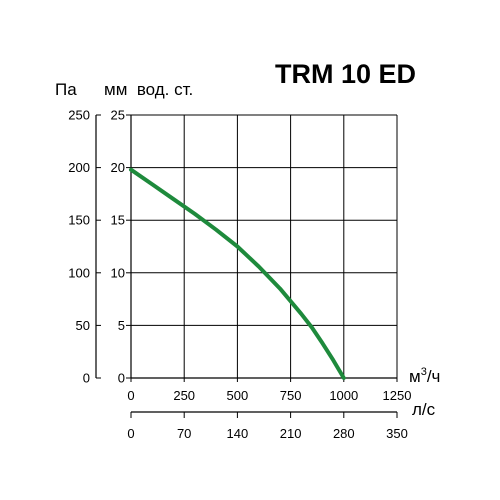  What do you see at coordinates (238, 433) in the screenshot?
I see `x-tick-label-ls: 140` at bounding box center [238, 433].